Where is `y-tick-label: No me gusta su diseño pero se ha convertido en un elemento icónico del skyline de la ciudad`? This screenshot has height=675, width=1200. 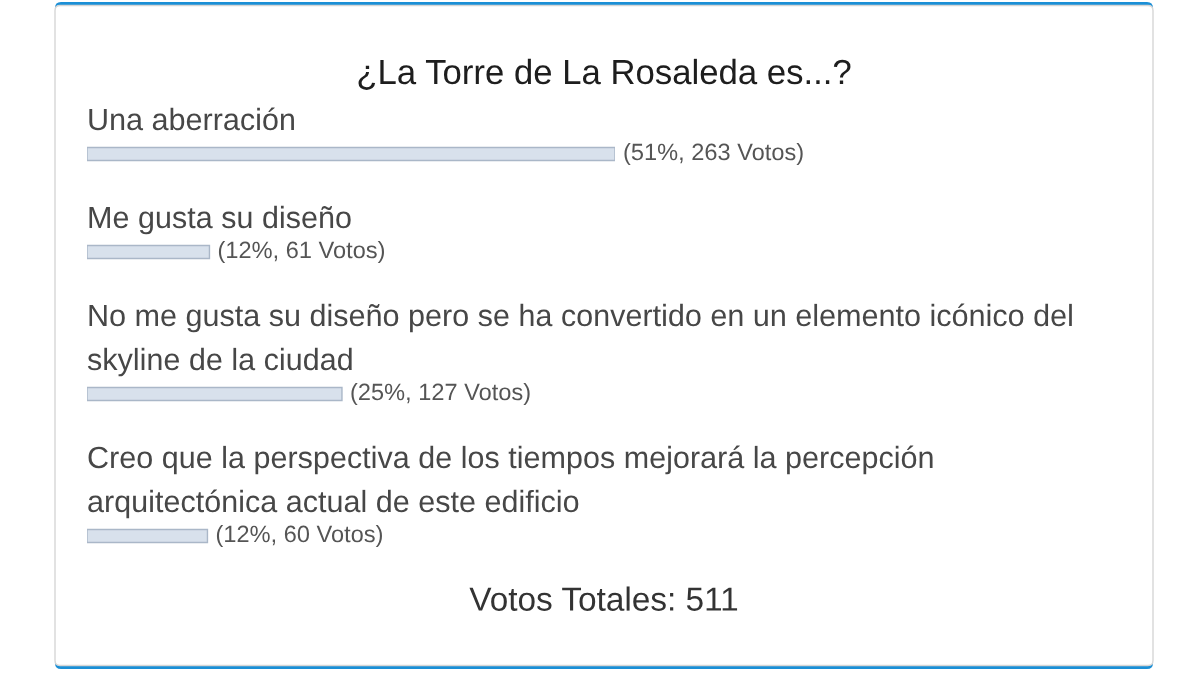
y-tick-label: No me gusta su diseño pero se ha convertido en un elemento icónico del skyline de la ciudad is located at coordinates (579, 340).